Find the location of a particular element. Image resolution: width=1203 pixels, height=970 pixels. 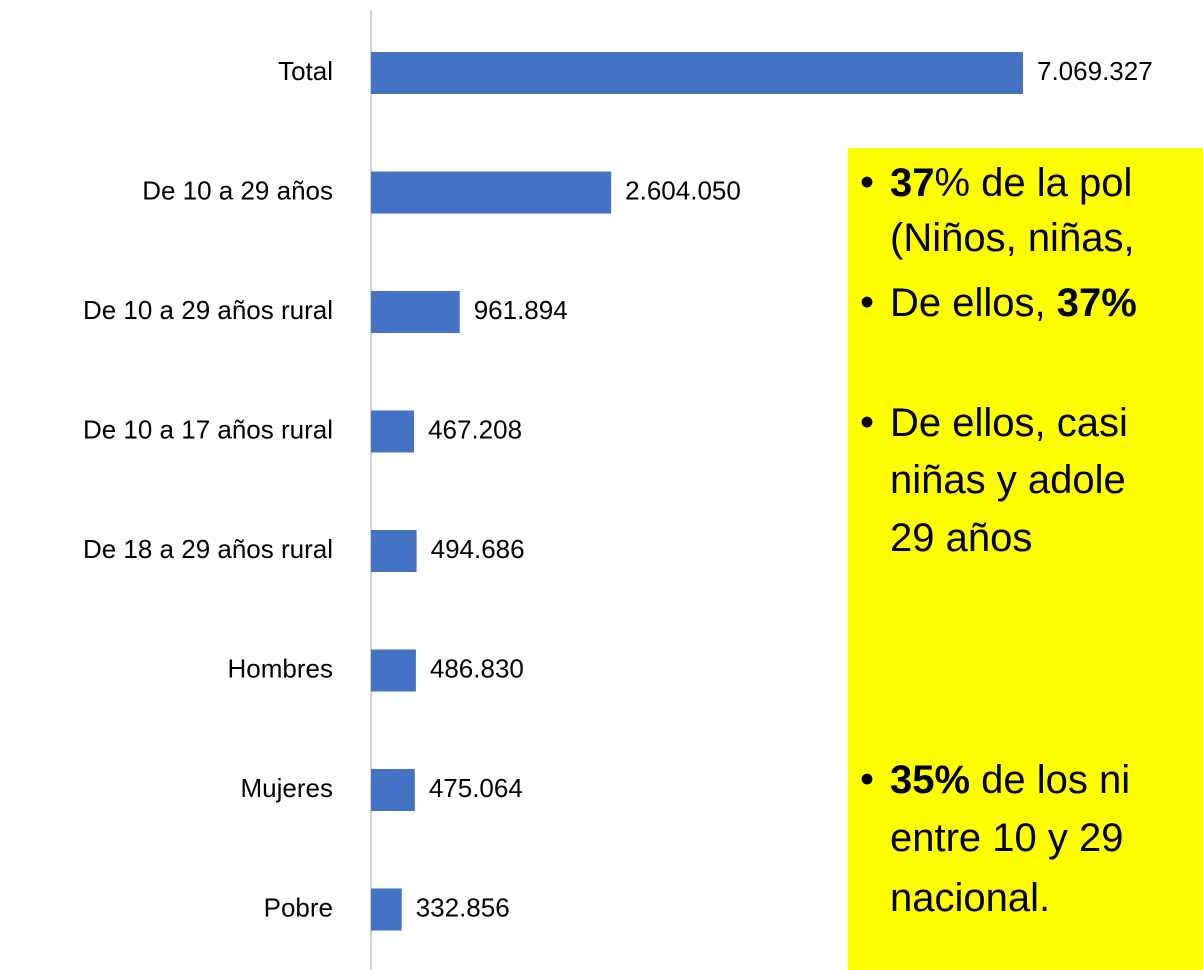

text-run: nacional. is located at coordinates (970, 898).